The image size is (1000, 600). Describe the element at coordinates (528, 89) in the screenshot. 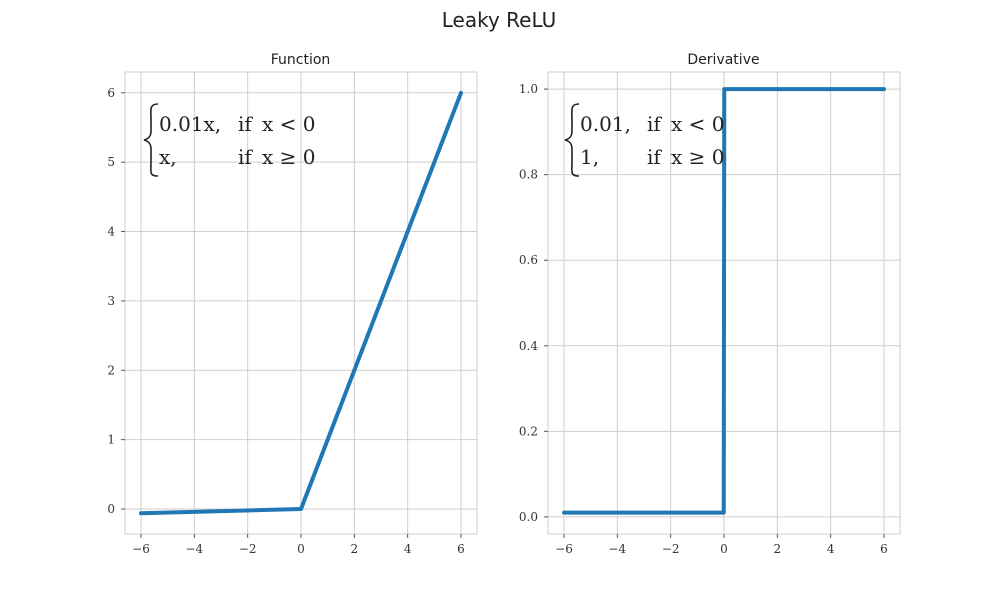

I see `y-tick-label: 1.0` at that location.